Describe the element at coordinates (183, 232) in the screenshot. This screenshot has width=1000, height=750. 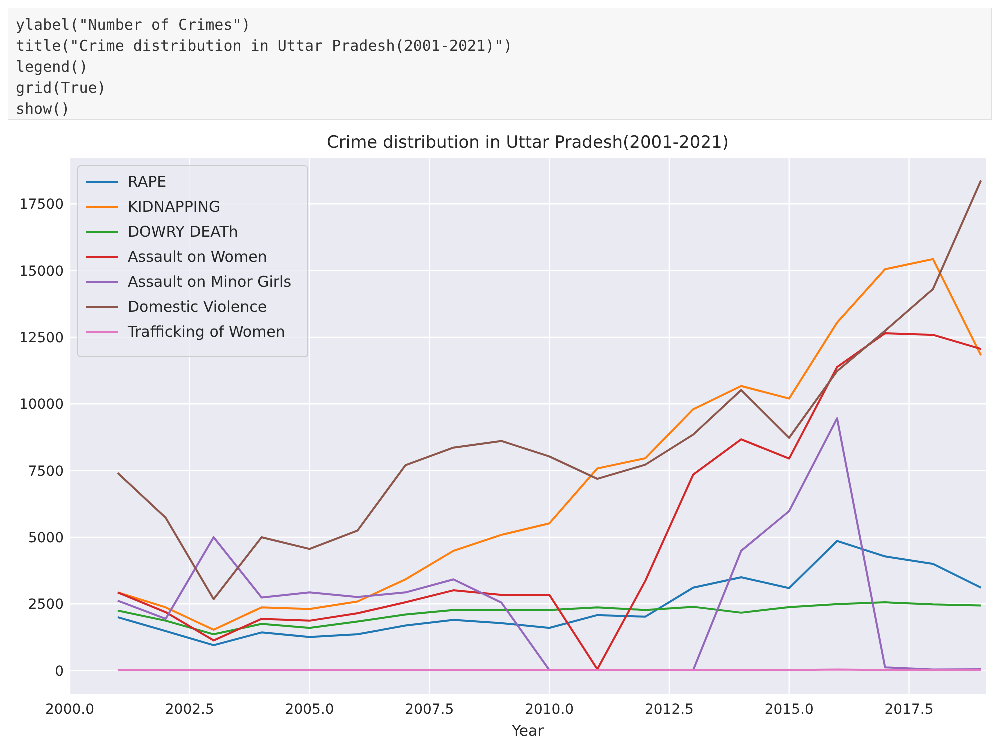
I see `legend-label: DOWRY DEATh` at that location.